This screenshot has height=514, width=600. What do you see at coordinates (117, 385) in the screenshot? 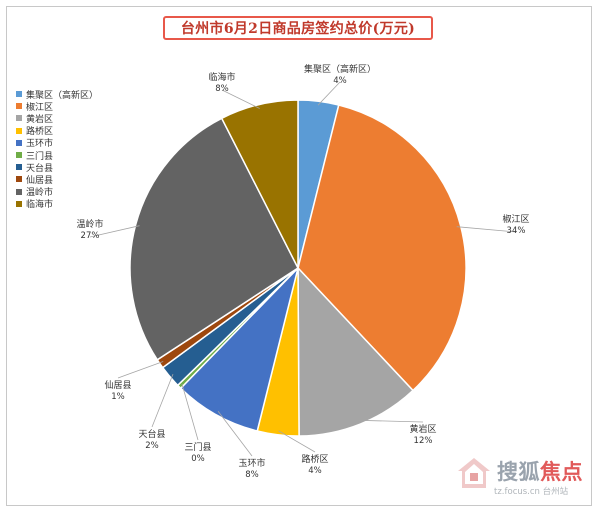
I see `slice-label: 仙居县` at bounding box center [117, 385].